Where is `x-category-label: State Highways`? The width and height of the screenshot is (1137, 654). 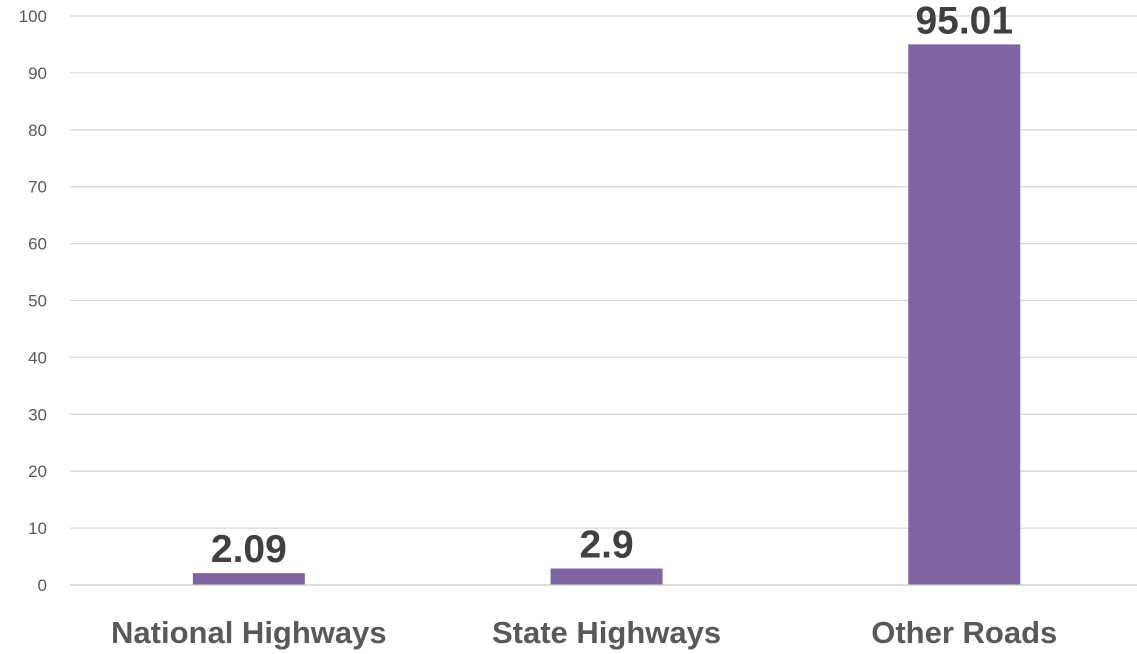 x-category-label: State Highways is located at coordinates (606, 632).